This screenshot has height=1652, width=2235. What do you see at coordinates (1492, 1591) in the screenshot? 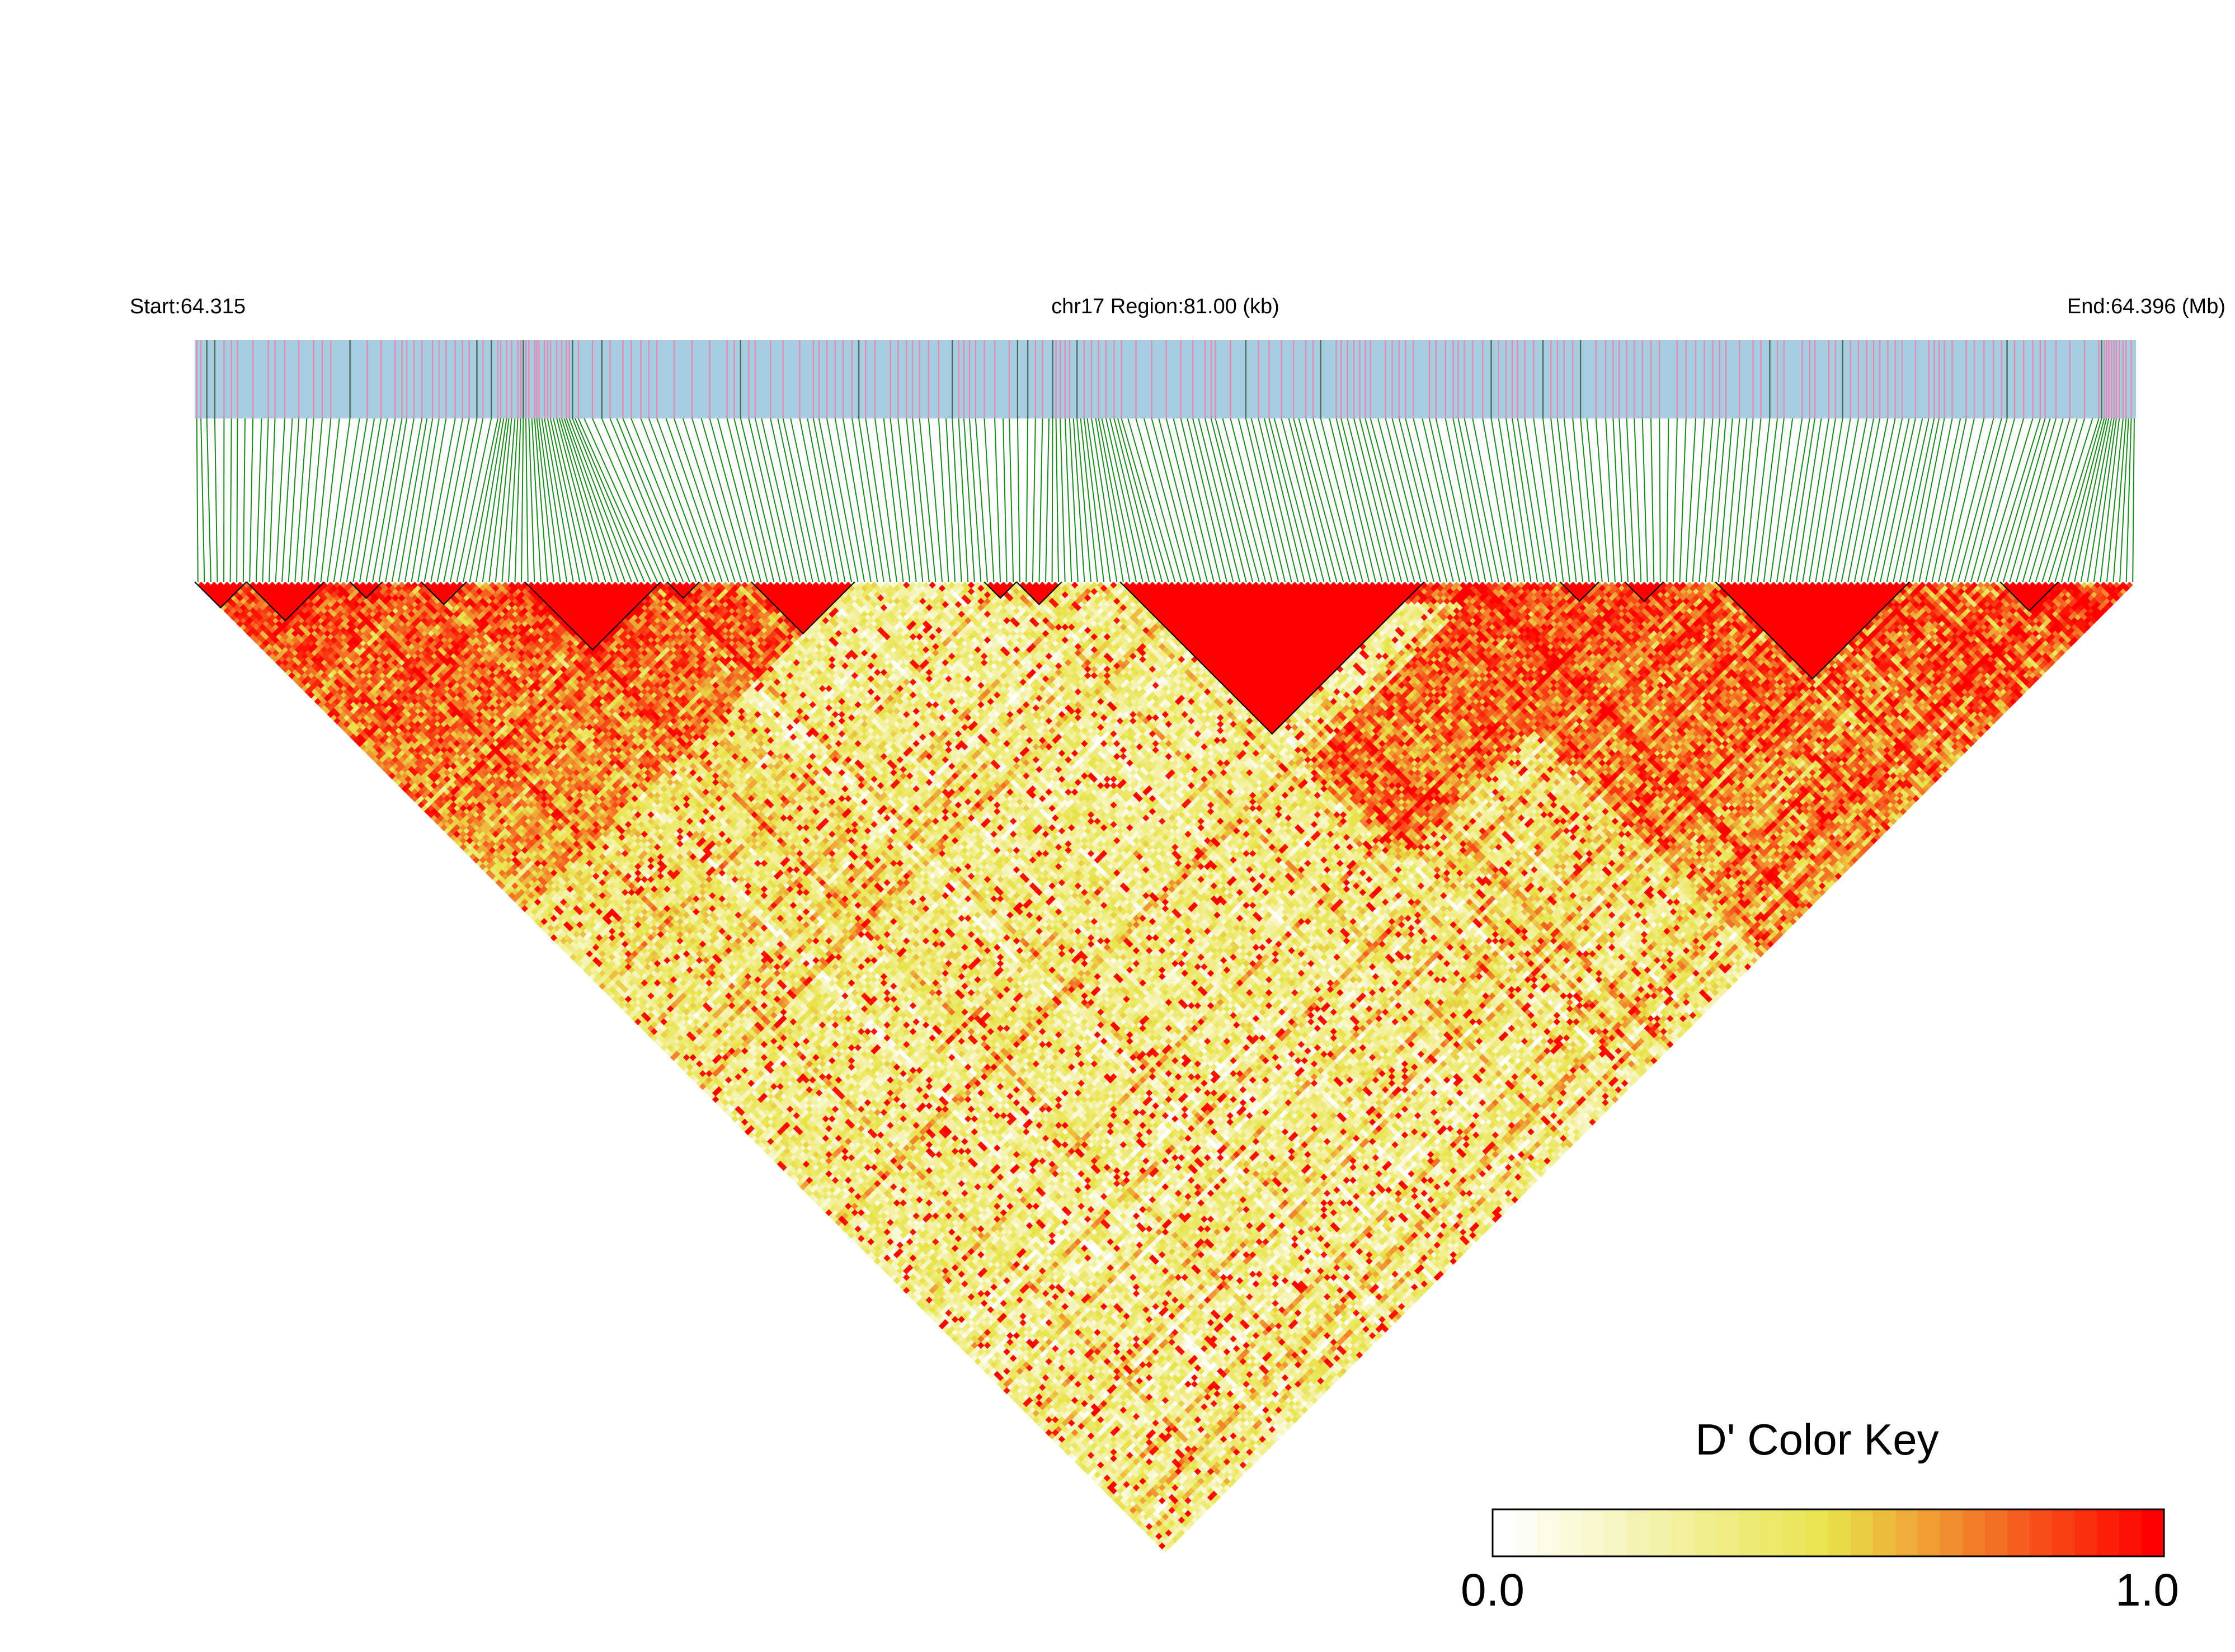
I see `color-key-min-label: 0.0` at bounding box center [1492, 1591].